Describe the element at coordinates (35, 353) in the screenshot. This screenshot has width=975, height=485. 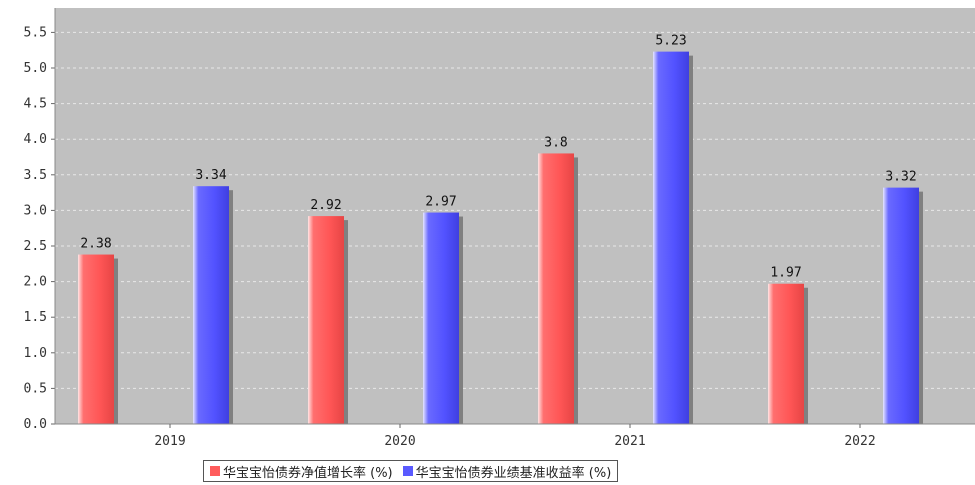
I see `y-tick-label: 1.0` at that location.